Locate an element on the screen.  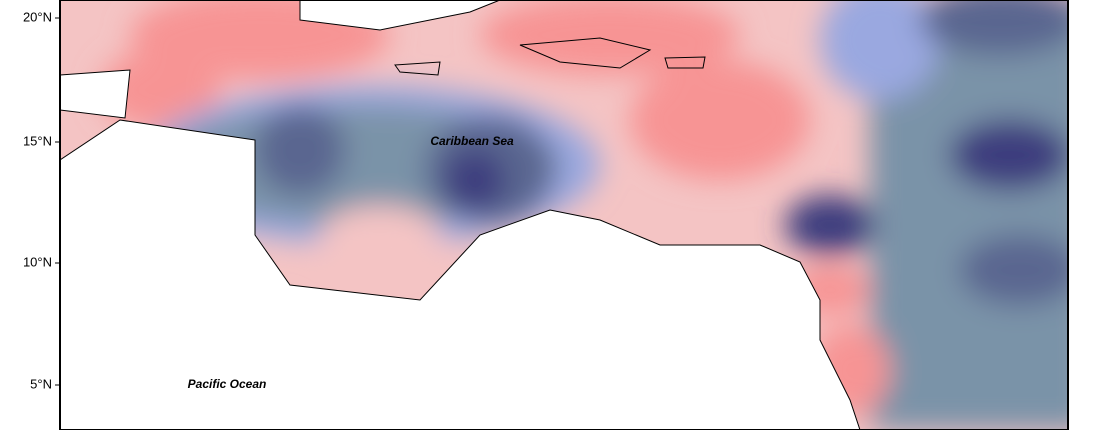
ocean-label: Pacific Ocean is located at coordinates (227, 384).